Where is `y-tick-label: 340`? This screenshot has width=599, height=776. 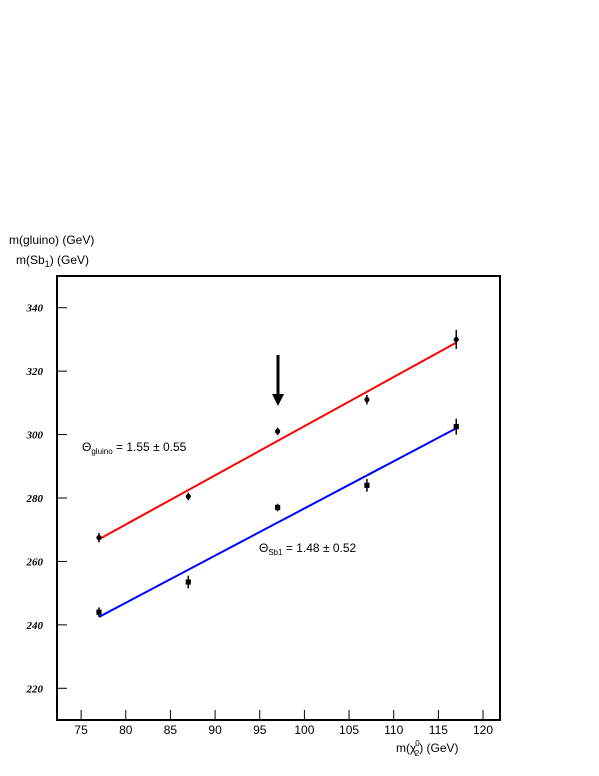 y-tick-label: 340 is located at coordinates (35, 309).